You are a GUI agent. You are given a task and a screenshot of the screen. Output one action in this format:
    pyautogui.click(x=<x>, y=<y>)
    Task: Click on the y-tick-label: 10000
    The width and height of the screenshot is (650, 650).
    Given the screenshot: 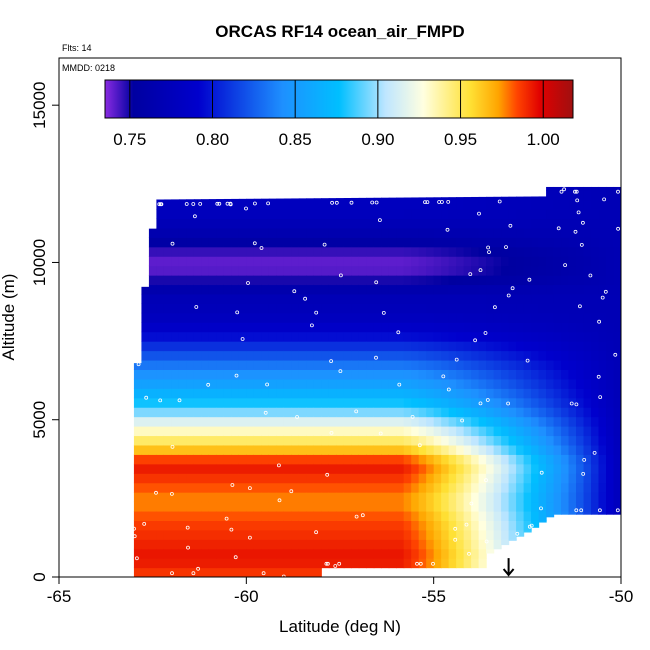 What is the action you would take?
    pyautogui.click(x=39, y=262)
    